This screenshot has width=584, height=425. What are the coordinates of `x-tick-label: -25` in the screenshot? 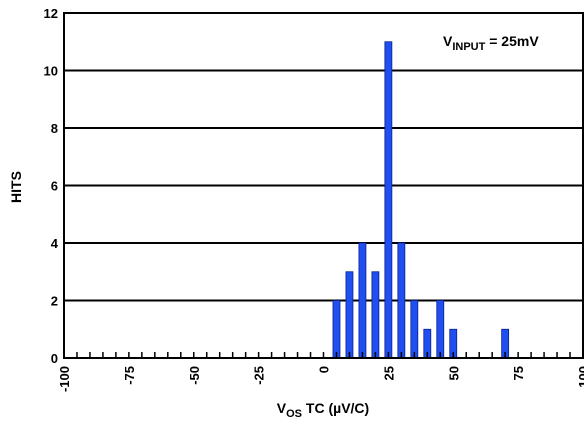 It's located at (259, 375).